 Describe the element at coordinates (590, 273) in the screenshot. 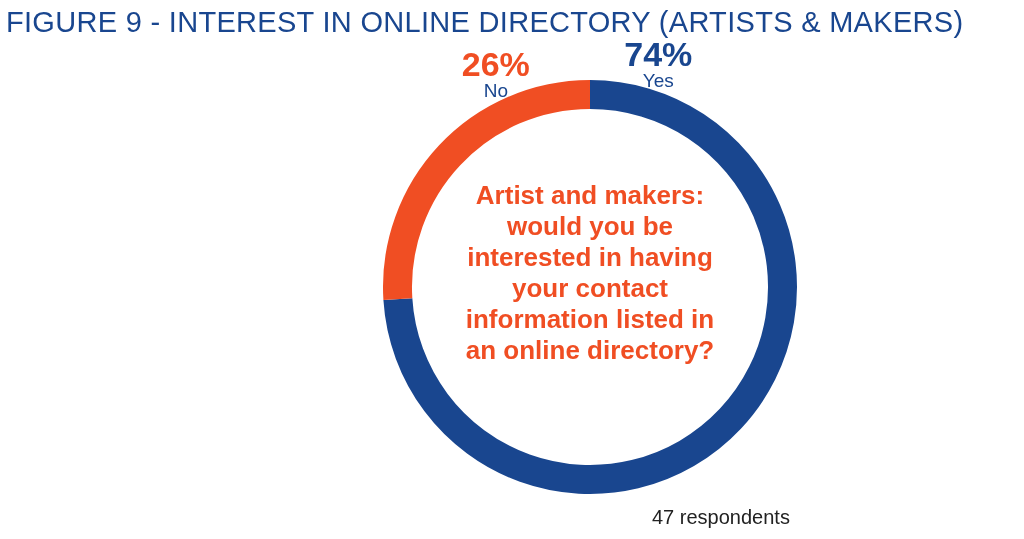

I see `text: Artist and makers: would you be interested in having your contact information listed in an online directory?` at that location.